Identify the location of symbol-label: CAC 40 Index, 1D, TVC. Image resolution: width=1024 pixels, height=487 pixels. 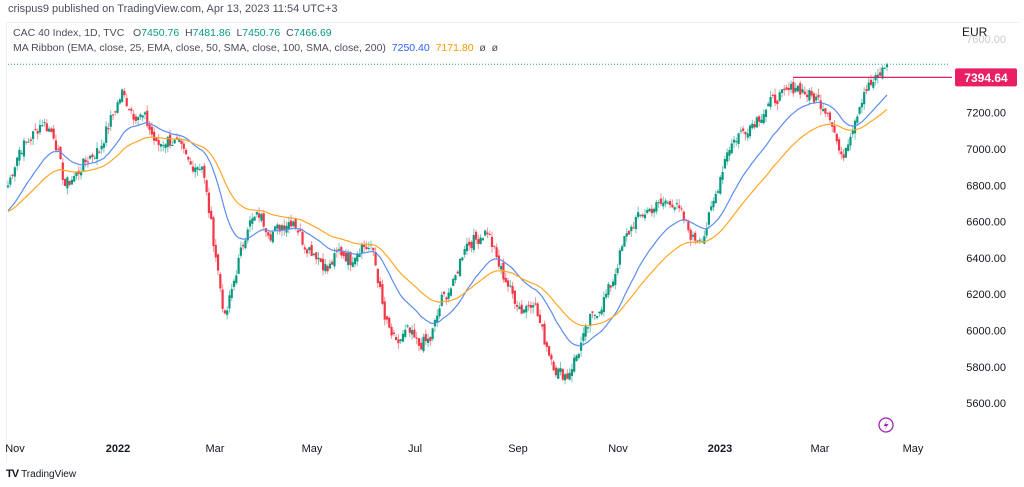
(69, 33).